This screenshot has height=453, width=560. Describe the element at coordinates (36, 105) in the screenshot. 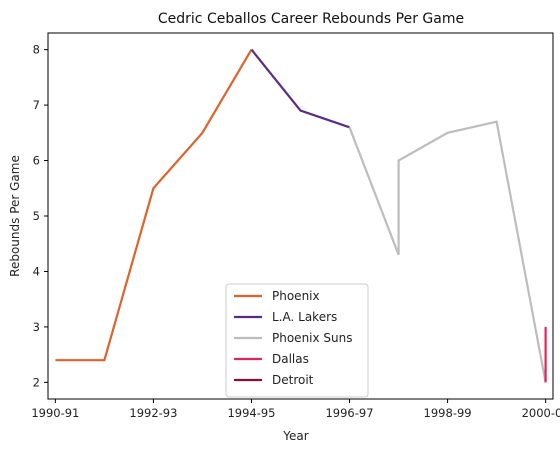

I see `y-tick-label-5: 7` at that location.